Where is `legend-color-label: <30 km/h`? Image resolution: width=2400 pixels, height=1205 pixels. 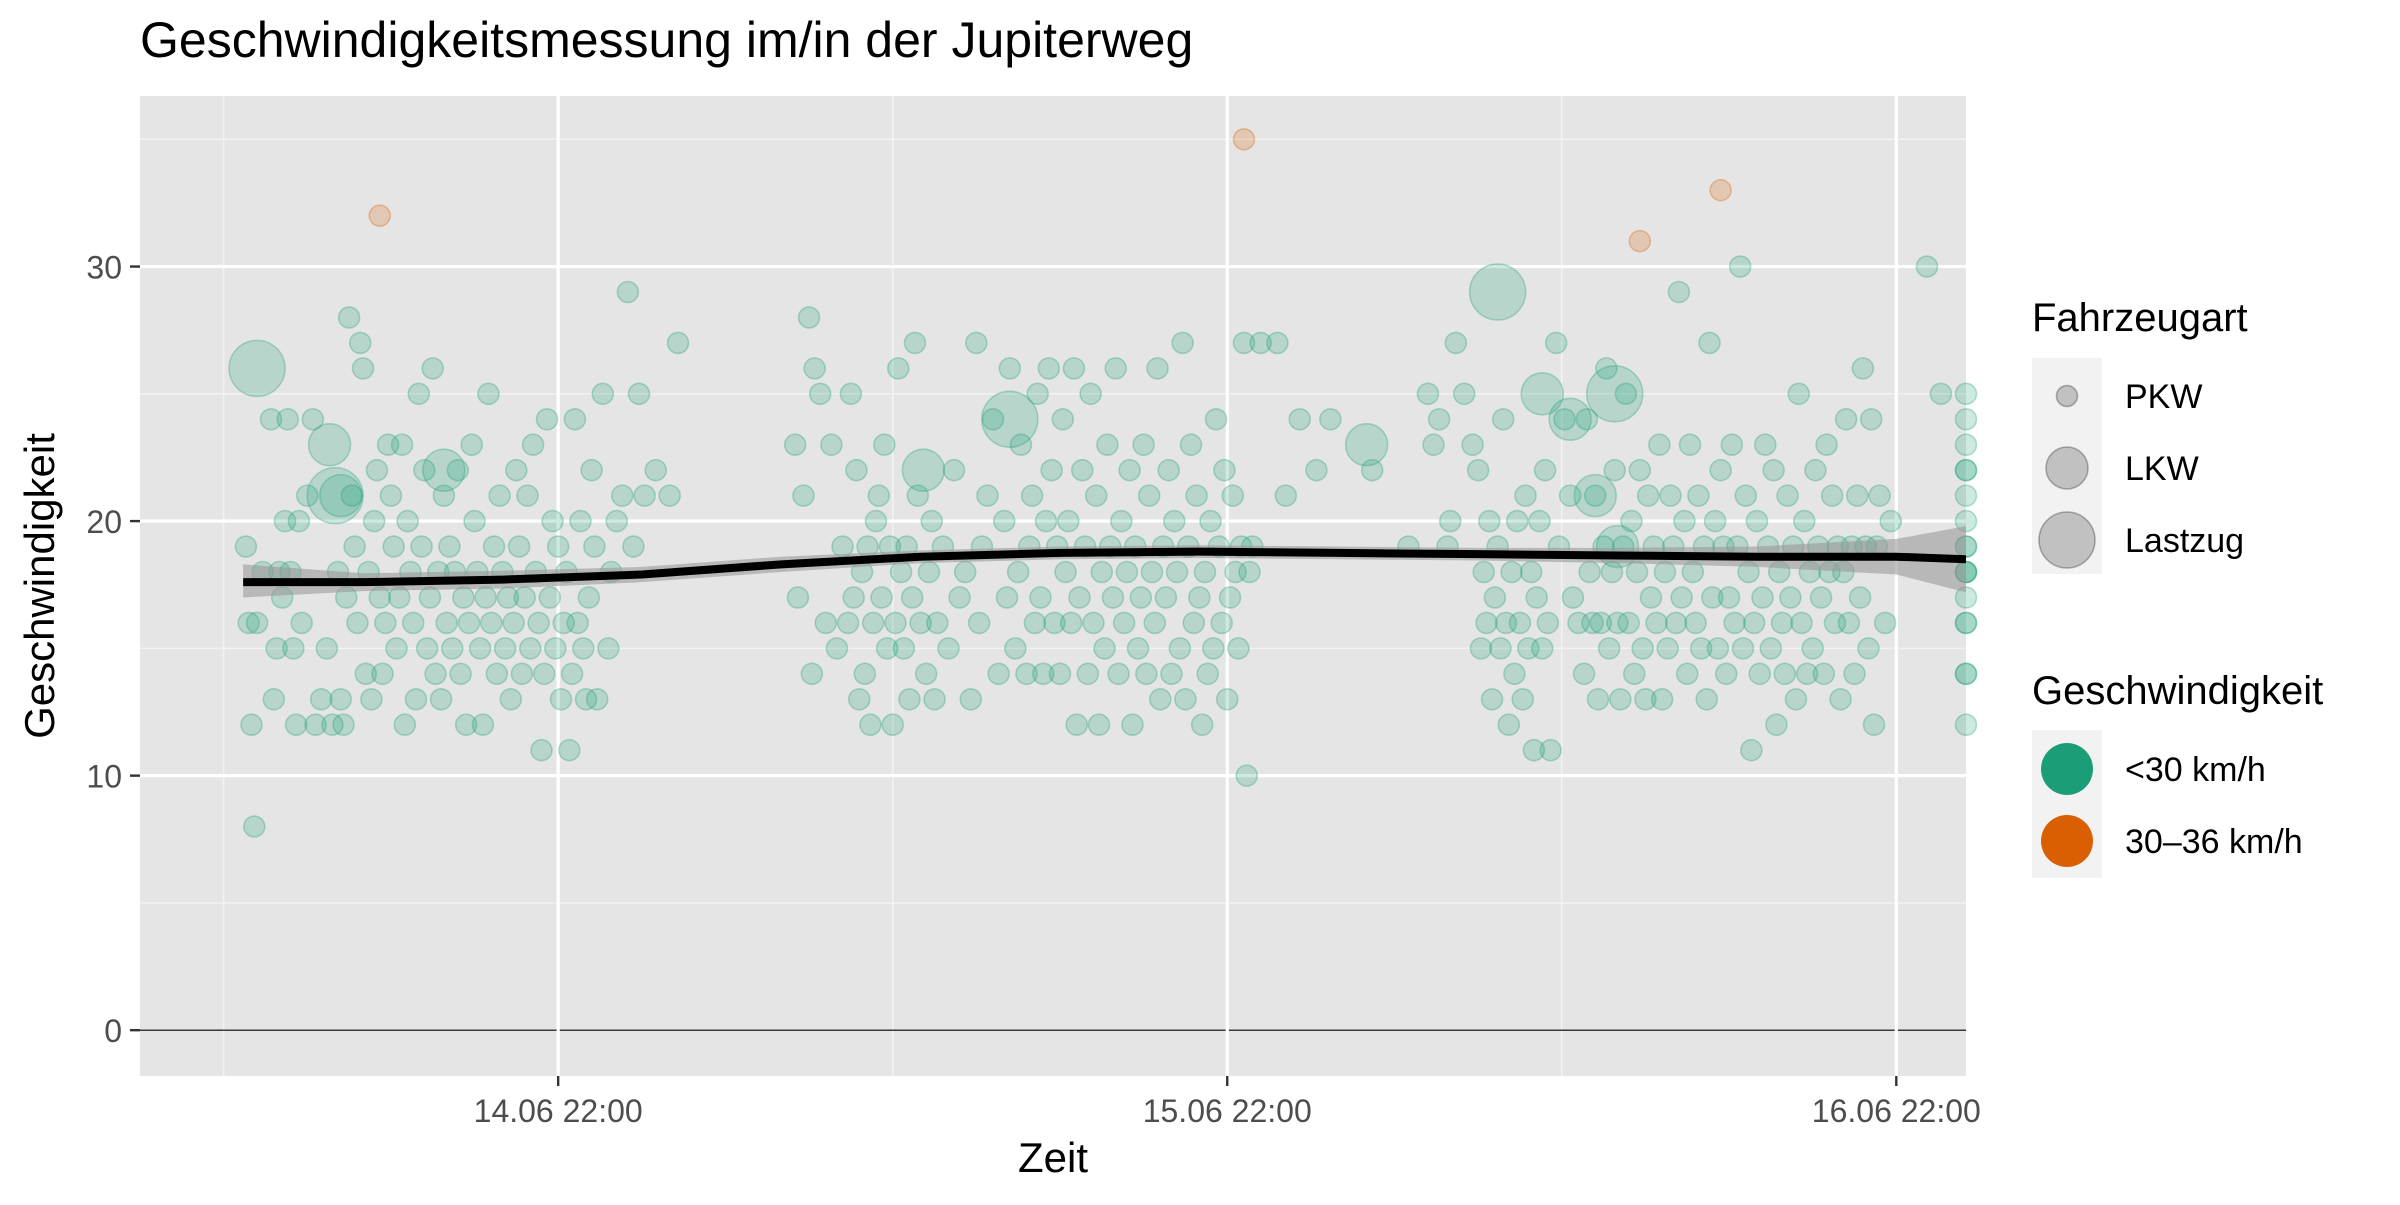
legend-color-label: <30 km/h is located at coordinates (2195, 770).